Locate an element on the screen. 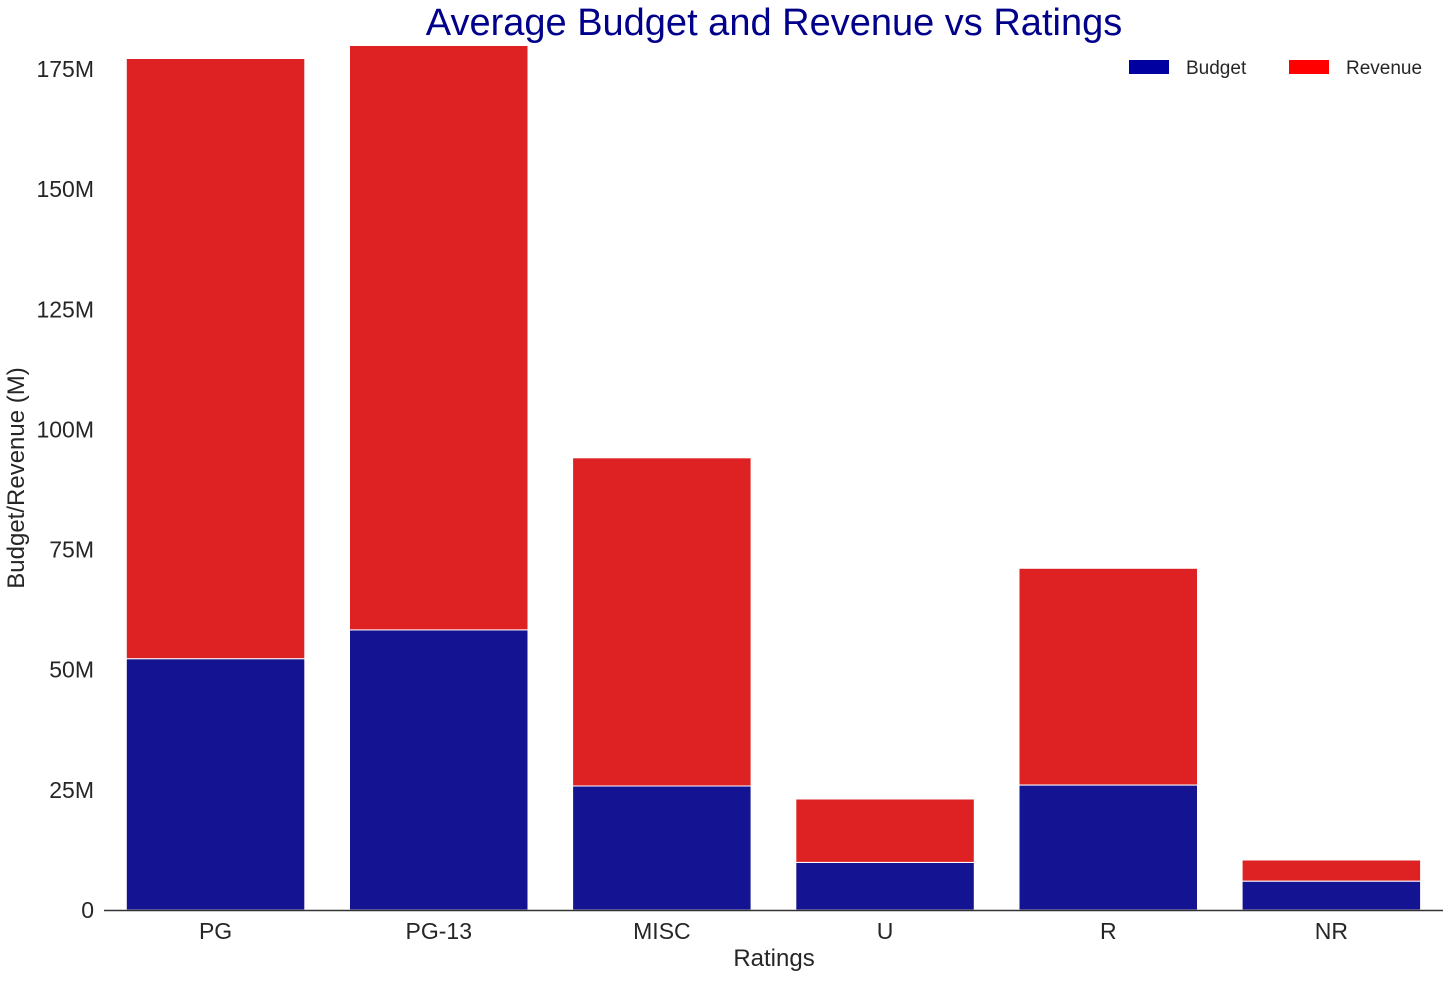  y-tick-label: 125M is located at coordinates (65, 309).